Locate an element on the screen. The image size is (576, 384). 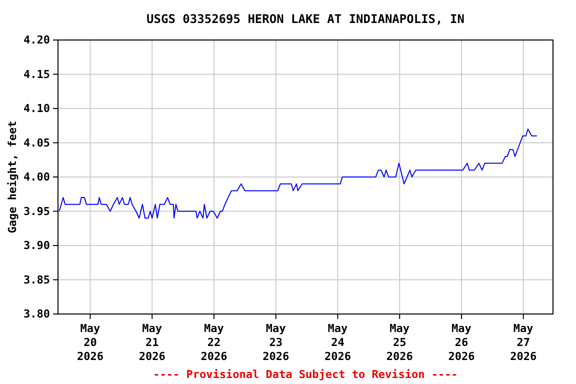
x-tick-label: May 25 2026 is located at coordinates (400, 342).